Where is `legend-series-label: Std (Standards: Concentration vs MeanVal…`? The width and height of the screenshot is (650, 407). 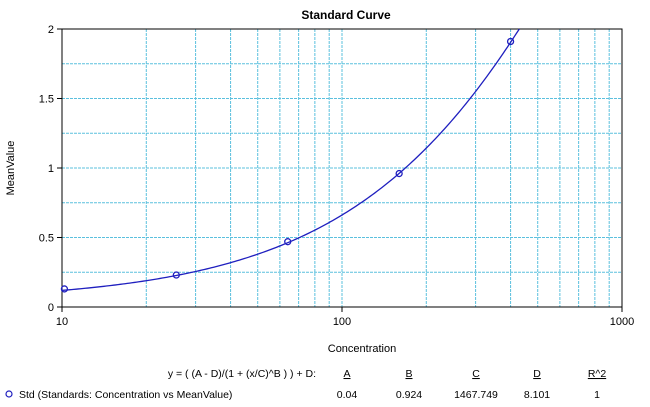
legend-series-label: Std (Standards: Concentration vs MeanVal… is located at coordinates (125, 395).